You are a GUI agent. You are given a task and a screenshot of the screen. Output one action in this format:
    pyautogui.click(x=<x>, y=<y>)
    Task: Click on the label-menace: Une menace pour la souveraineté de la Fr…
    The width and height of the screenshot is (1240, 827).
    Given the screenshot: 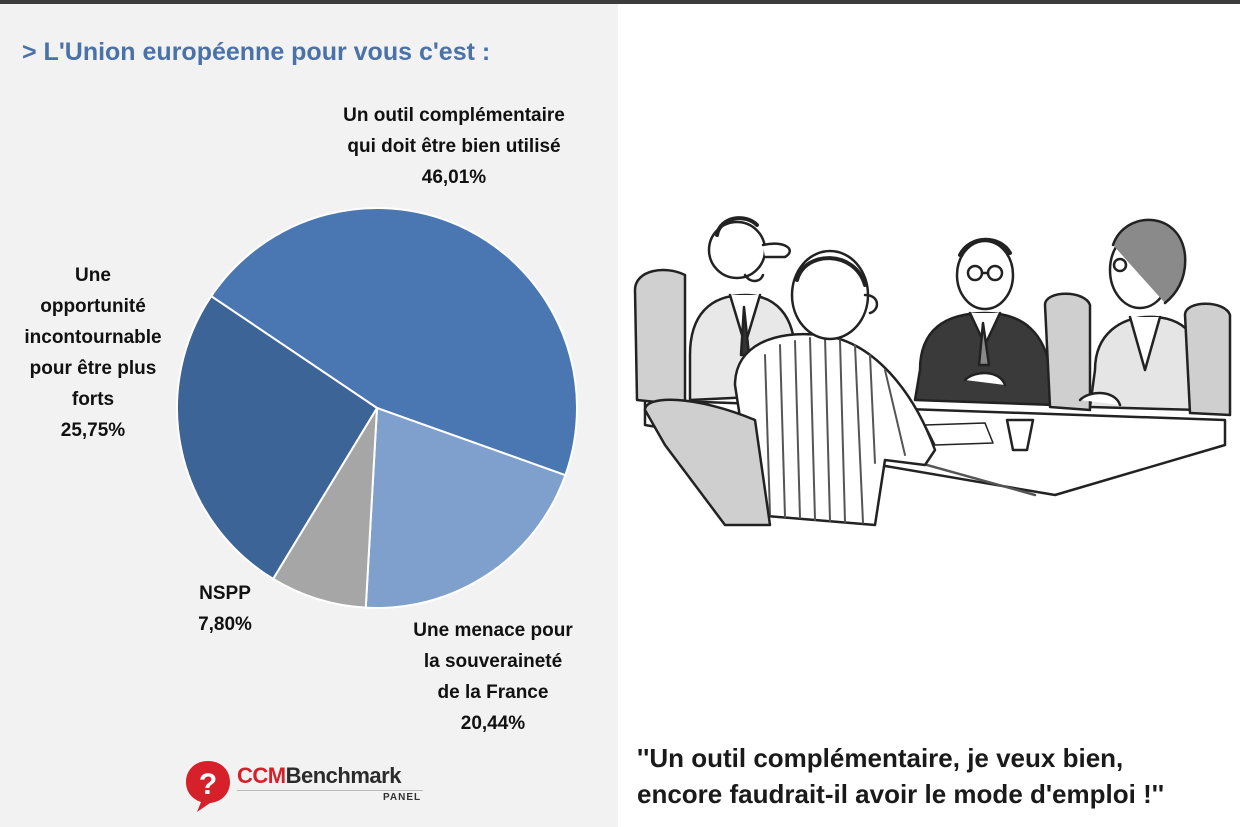 What is the action you would take?
    pyautogui.click(x=493, y=677)
    